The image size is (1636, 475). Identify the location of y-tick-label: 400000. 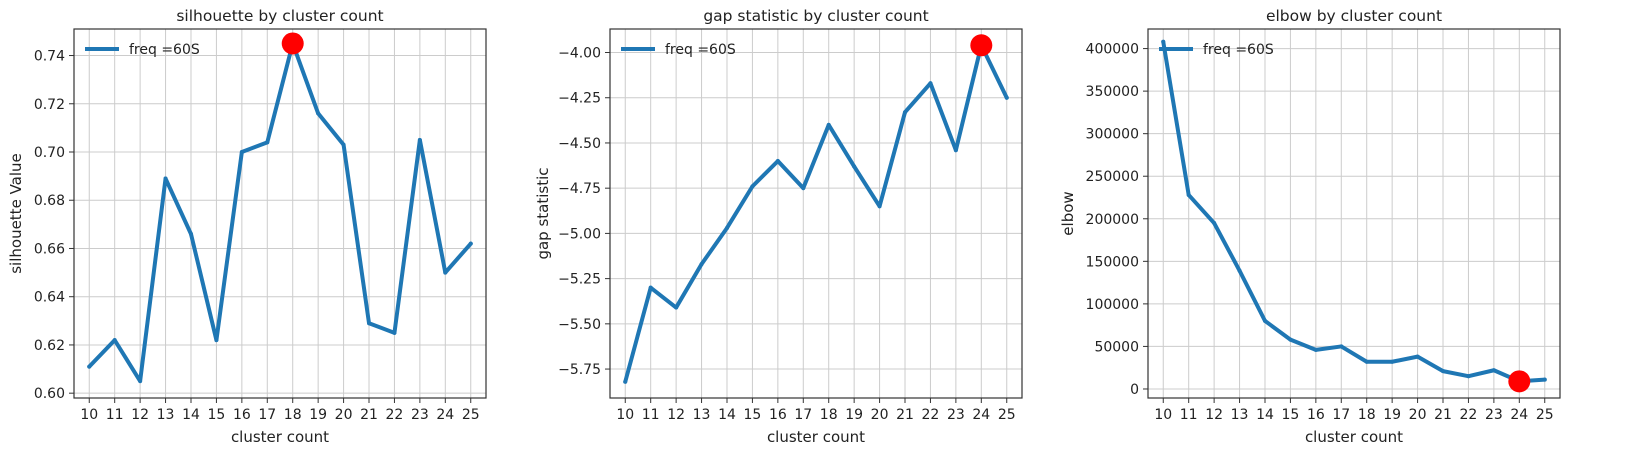
(1112, 50).